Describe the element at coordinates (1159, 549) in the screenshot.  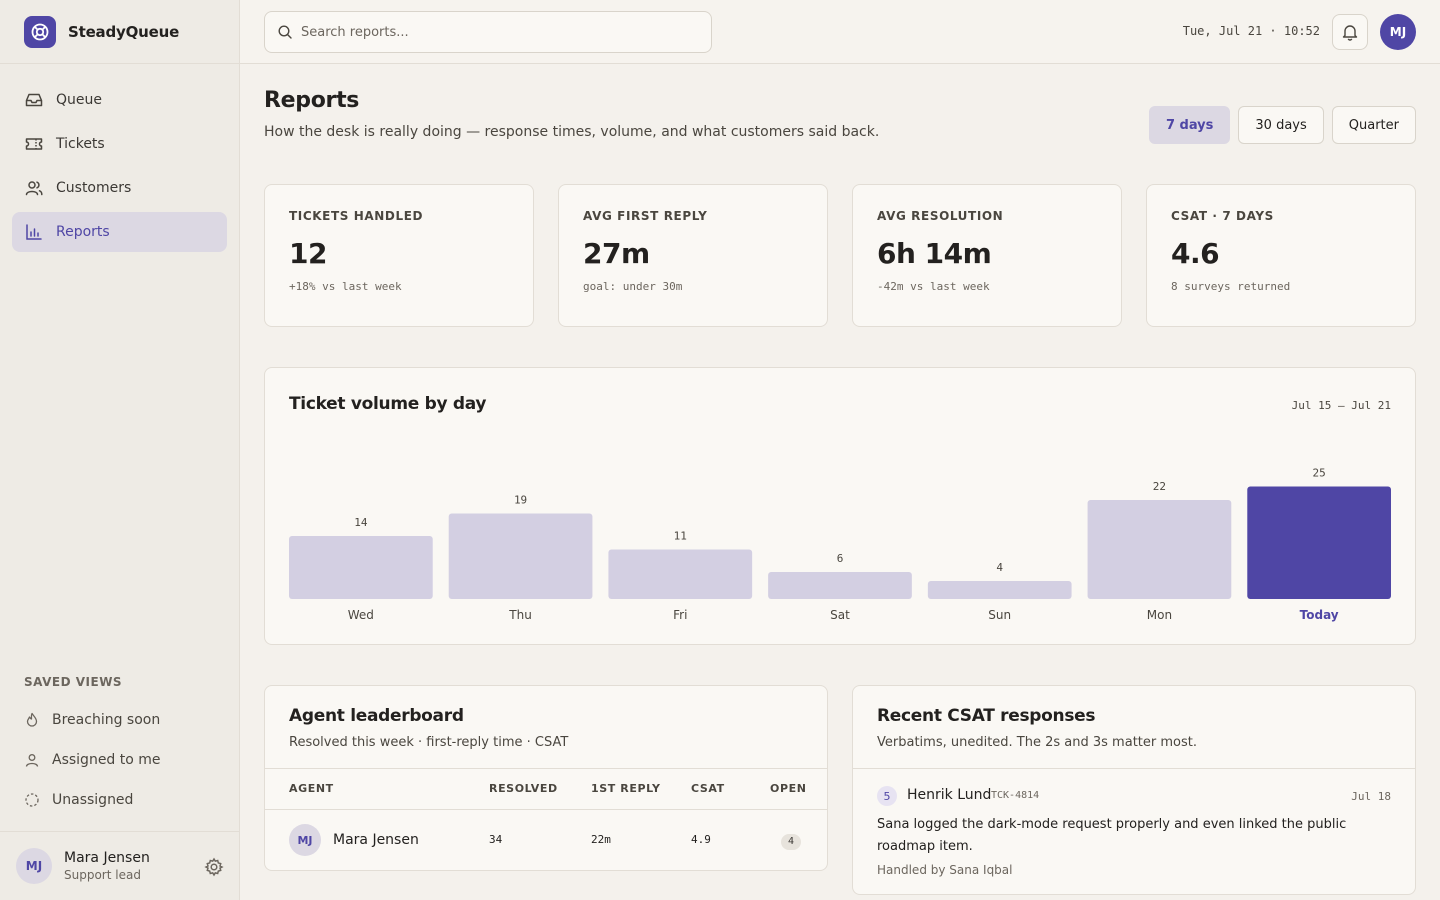
I see `bar-mon` at that location.